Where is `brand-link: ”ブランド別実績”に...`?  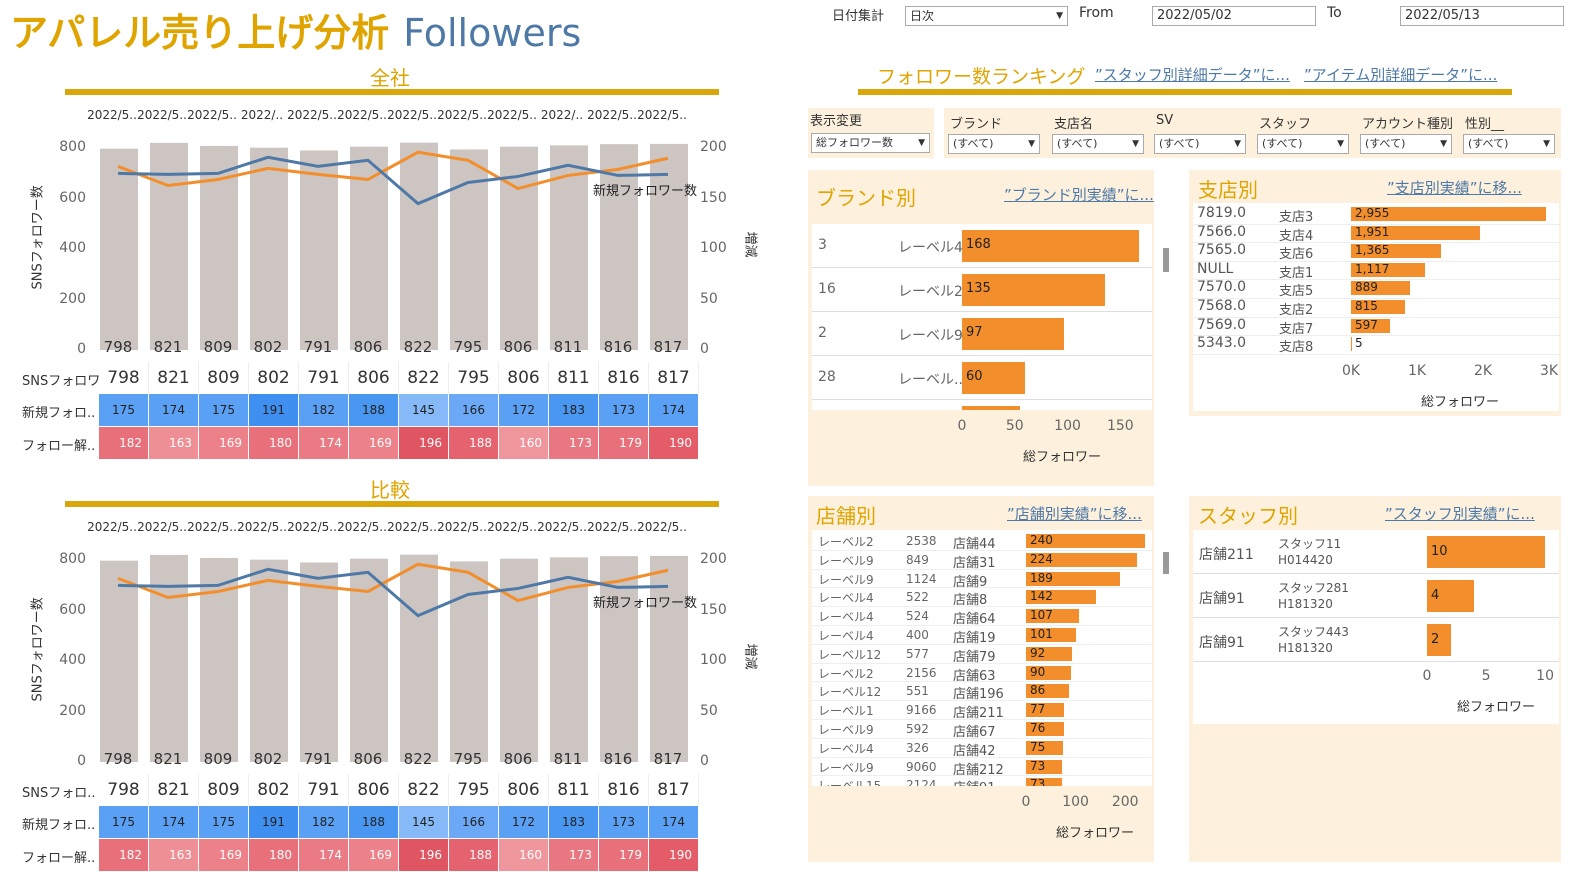
brand-link: ”ブランド別実績”に... is located at coordinates (1079, 195).